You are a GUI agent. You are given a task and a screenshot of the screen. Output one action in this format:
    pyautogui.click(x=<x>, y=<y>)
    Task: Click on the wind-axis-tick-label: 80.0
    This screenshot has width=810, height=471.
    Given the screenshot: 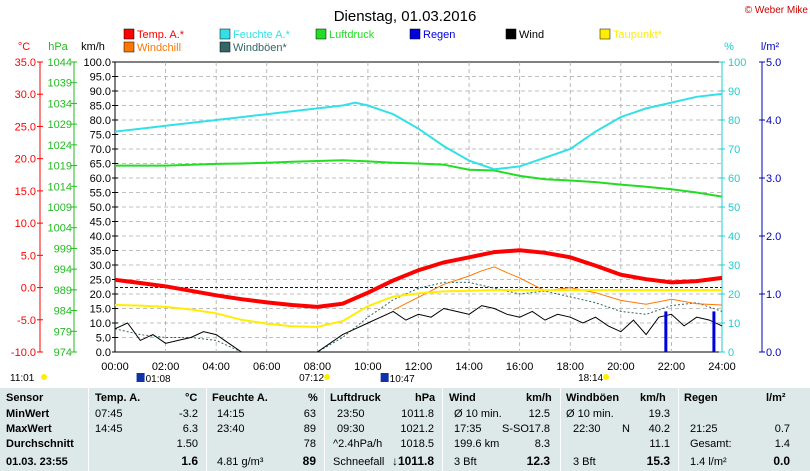 What is the action you would take?
    pyautogui.click(x=100, y=121)
    